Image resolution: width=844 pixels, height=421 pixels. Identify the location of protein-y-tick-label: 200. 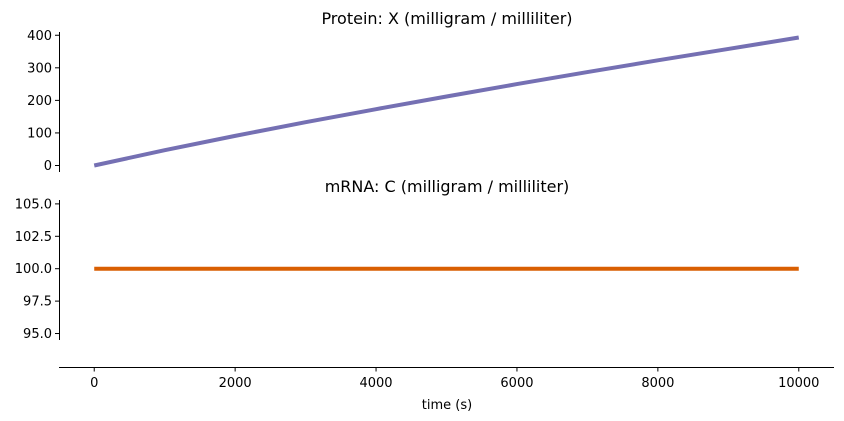
(39, 101).